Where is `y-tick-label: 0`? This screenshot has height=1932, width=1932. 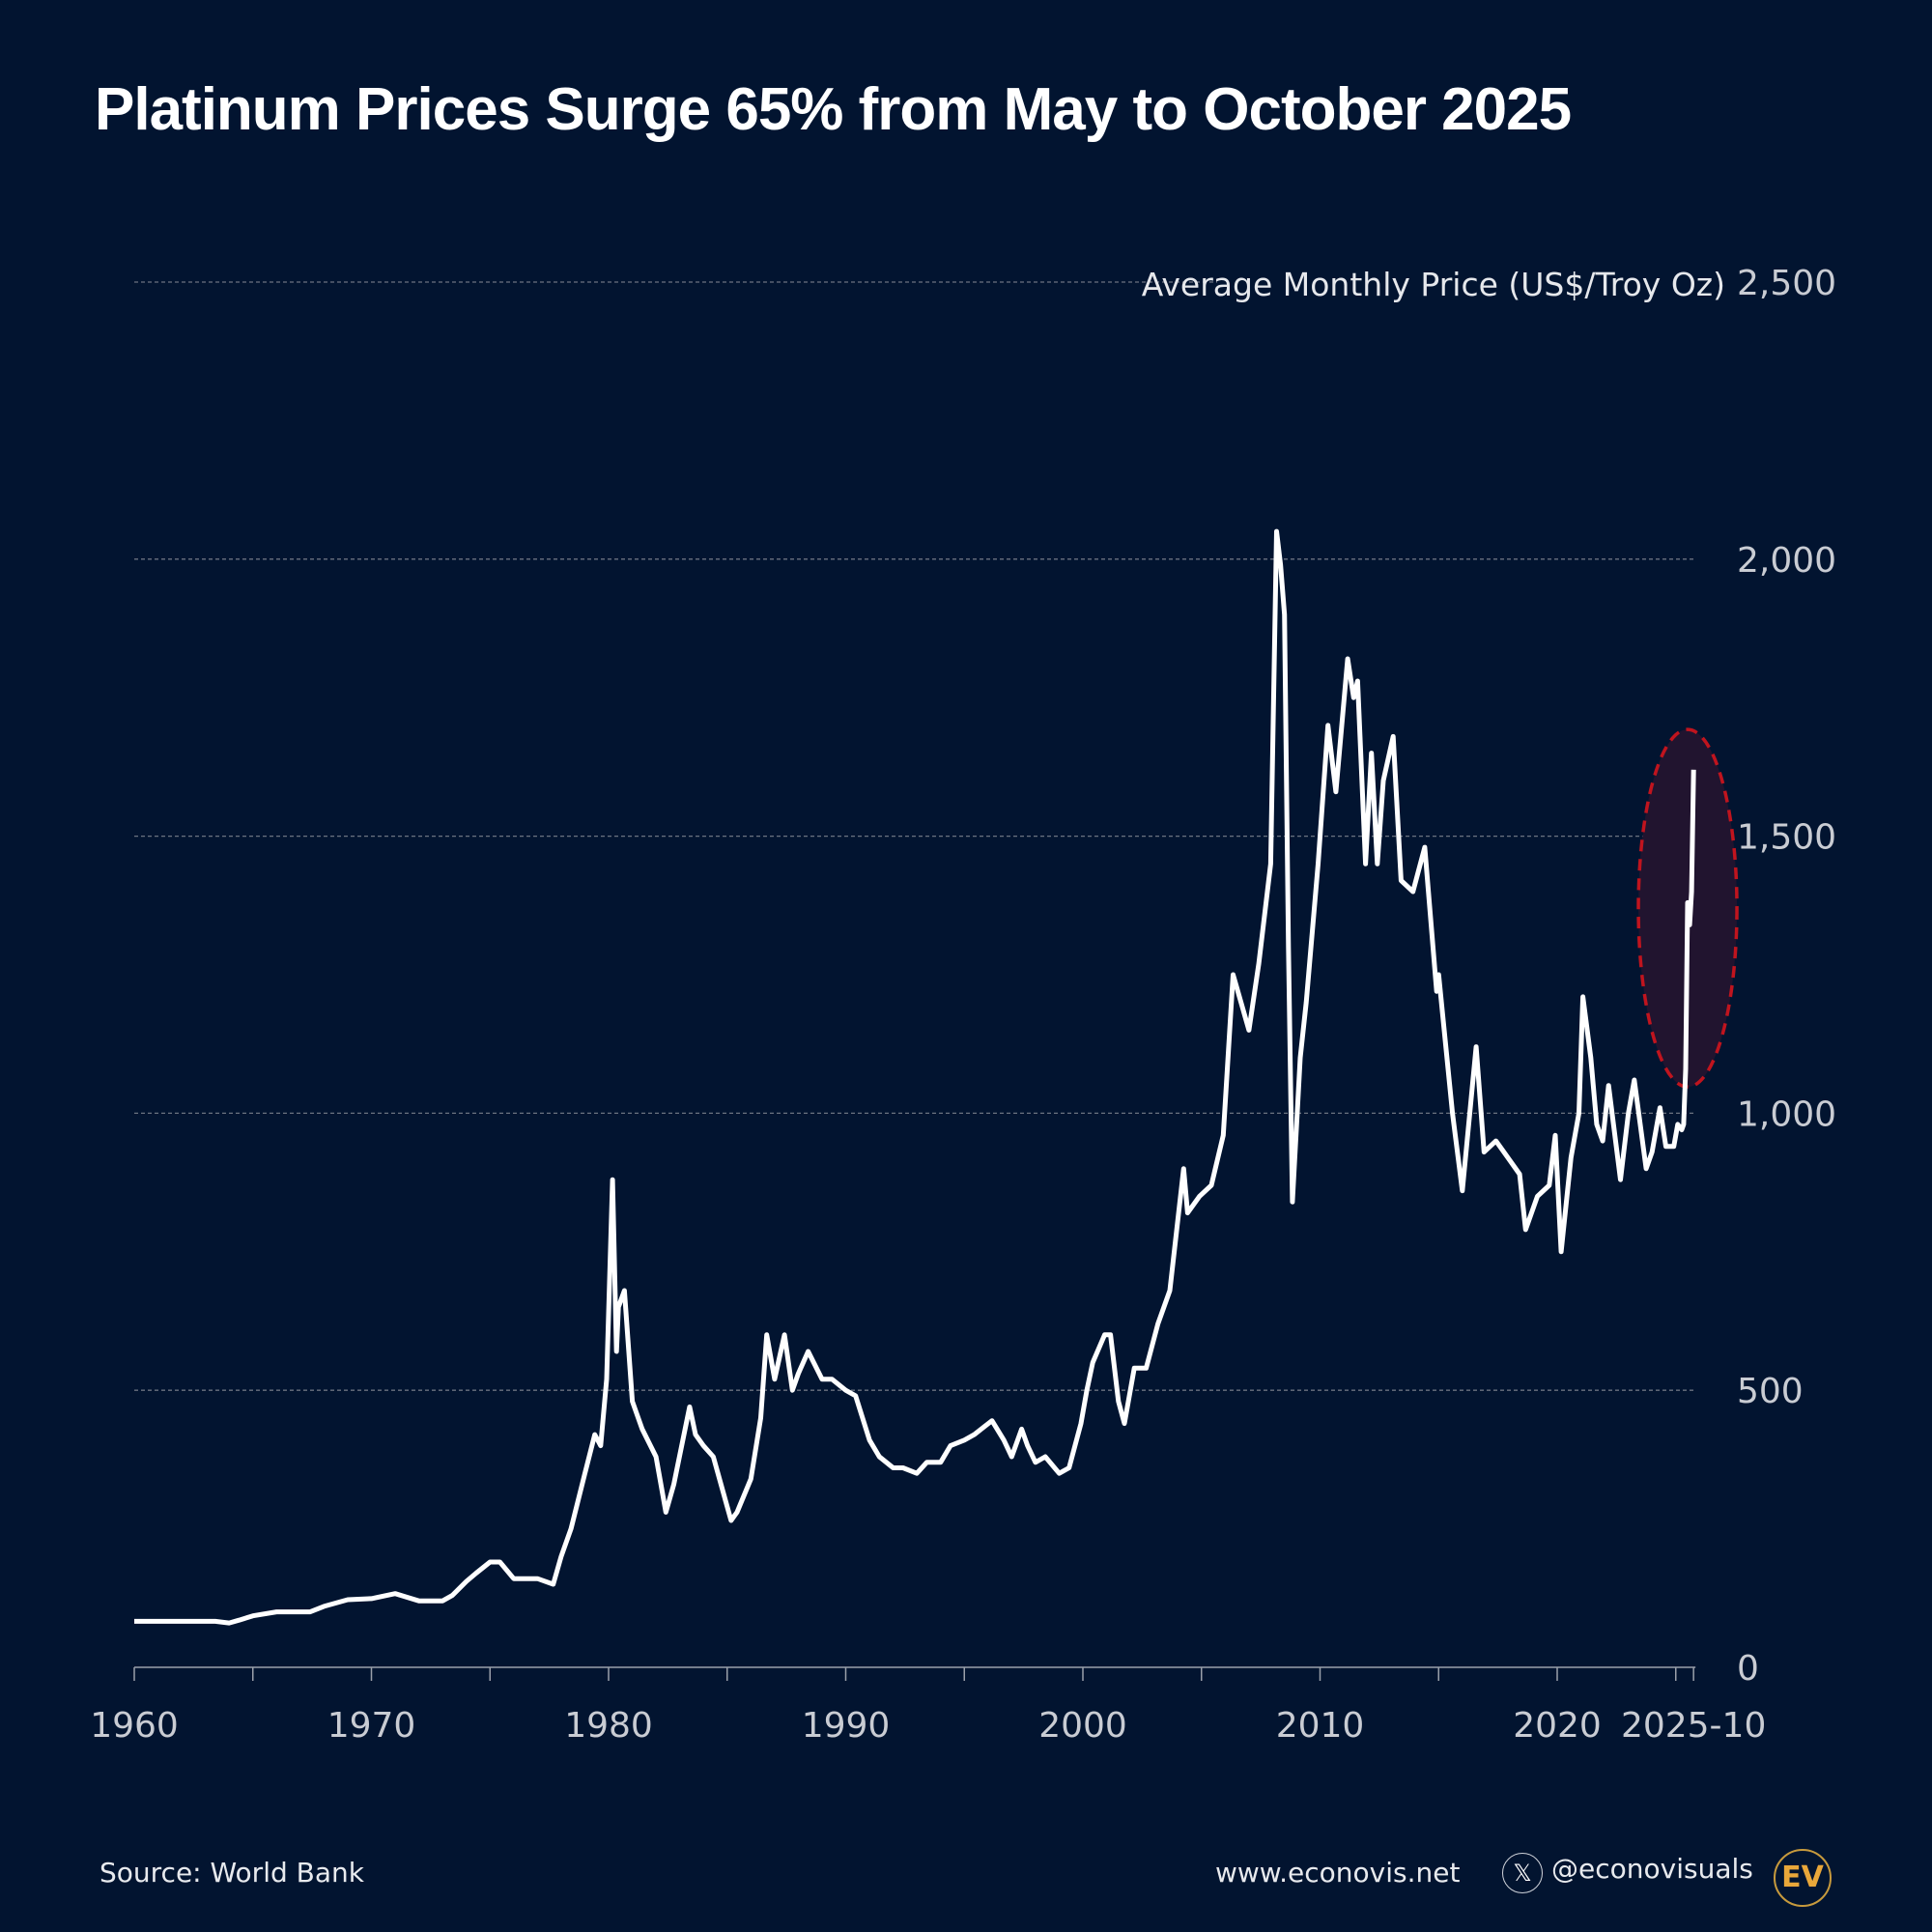
y-tick-label: 0 is located at coordinates (1748, 1669).